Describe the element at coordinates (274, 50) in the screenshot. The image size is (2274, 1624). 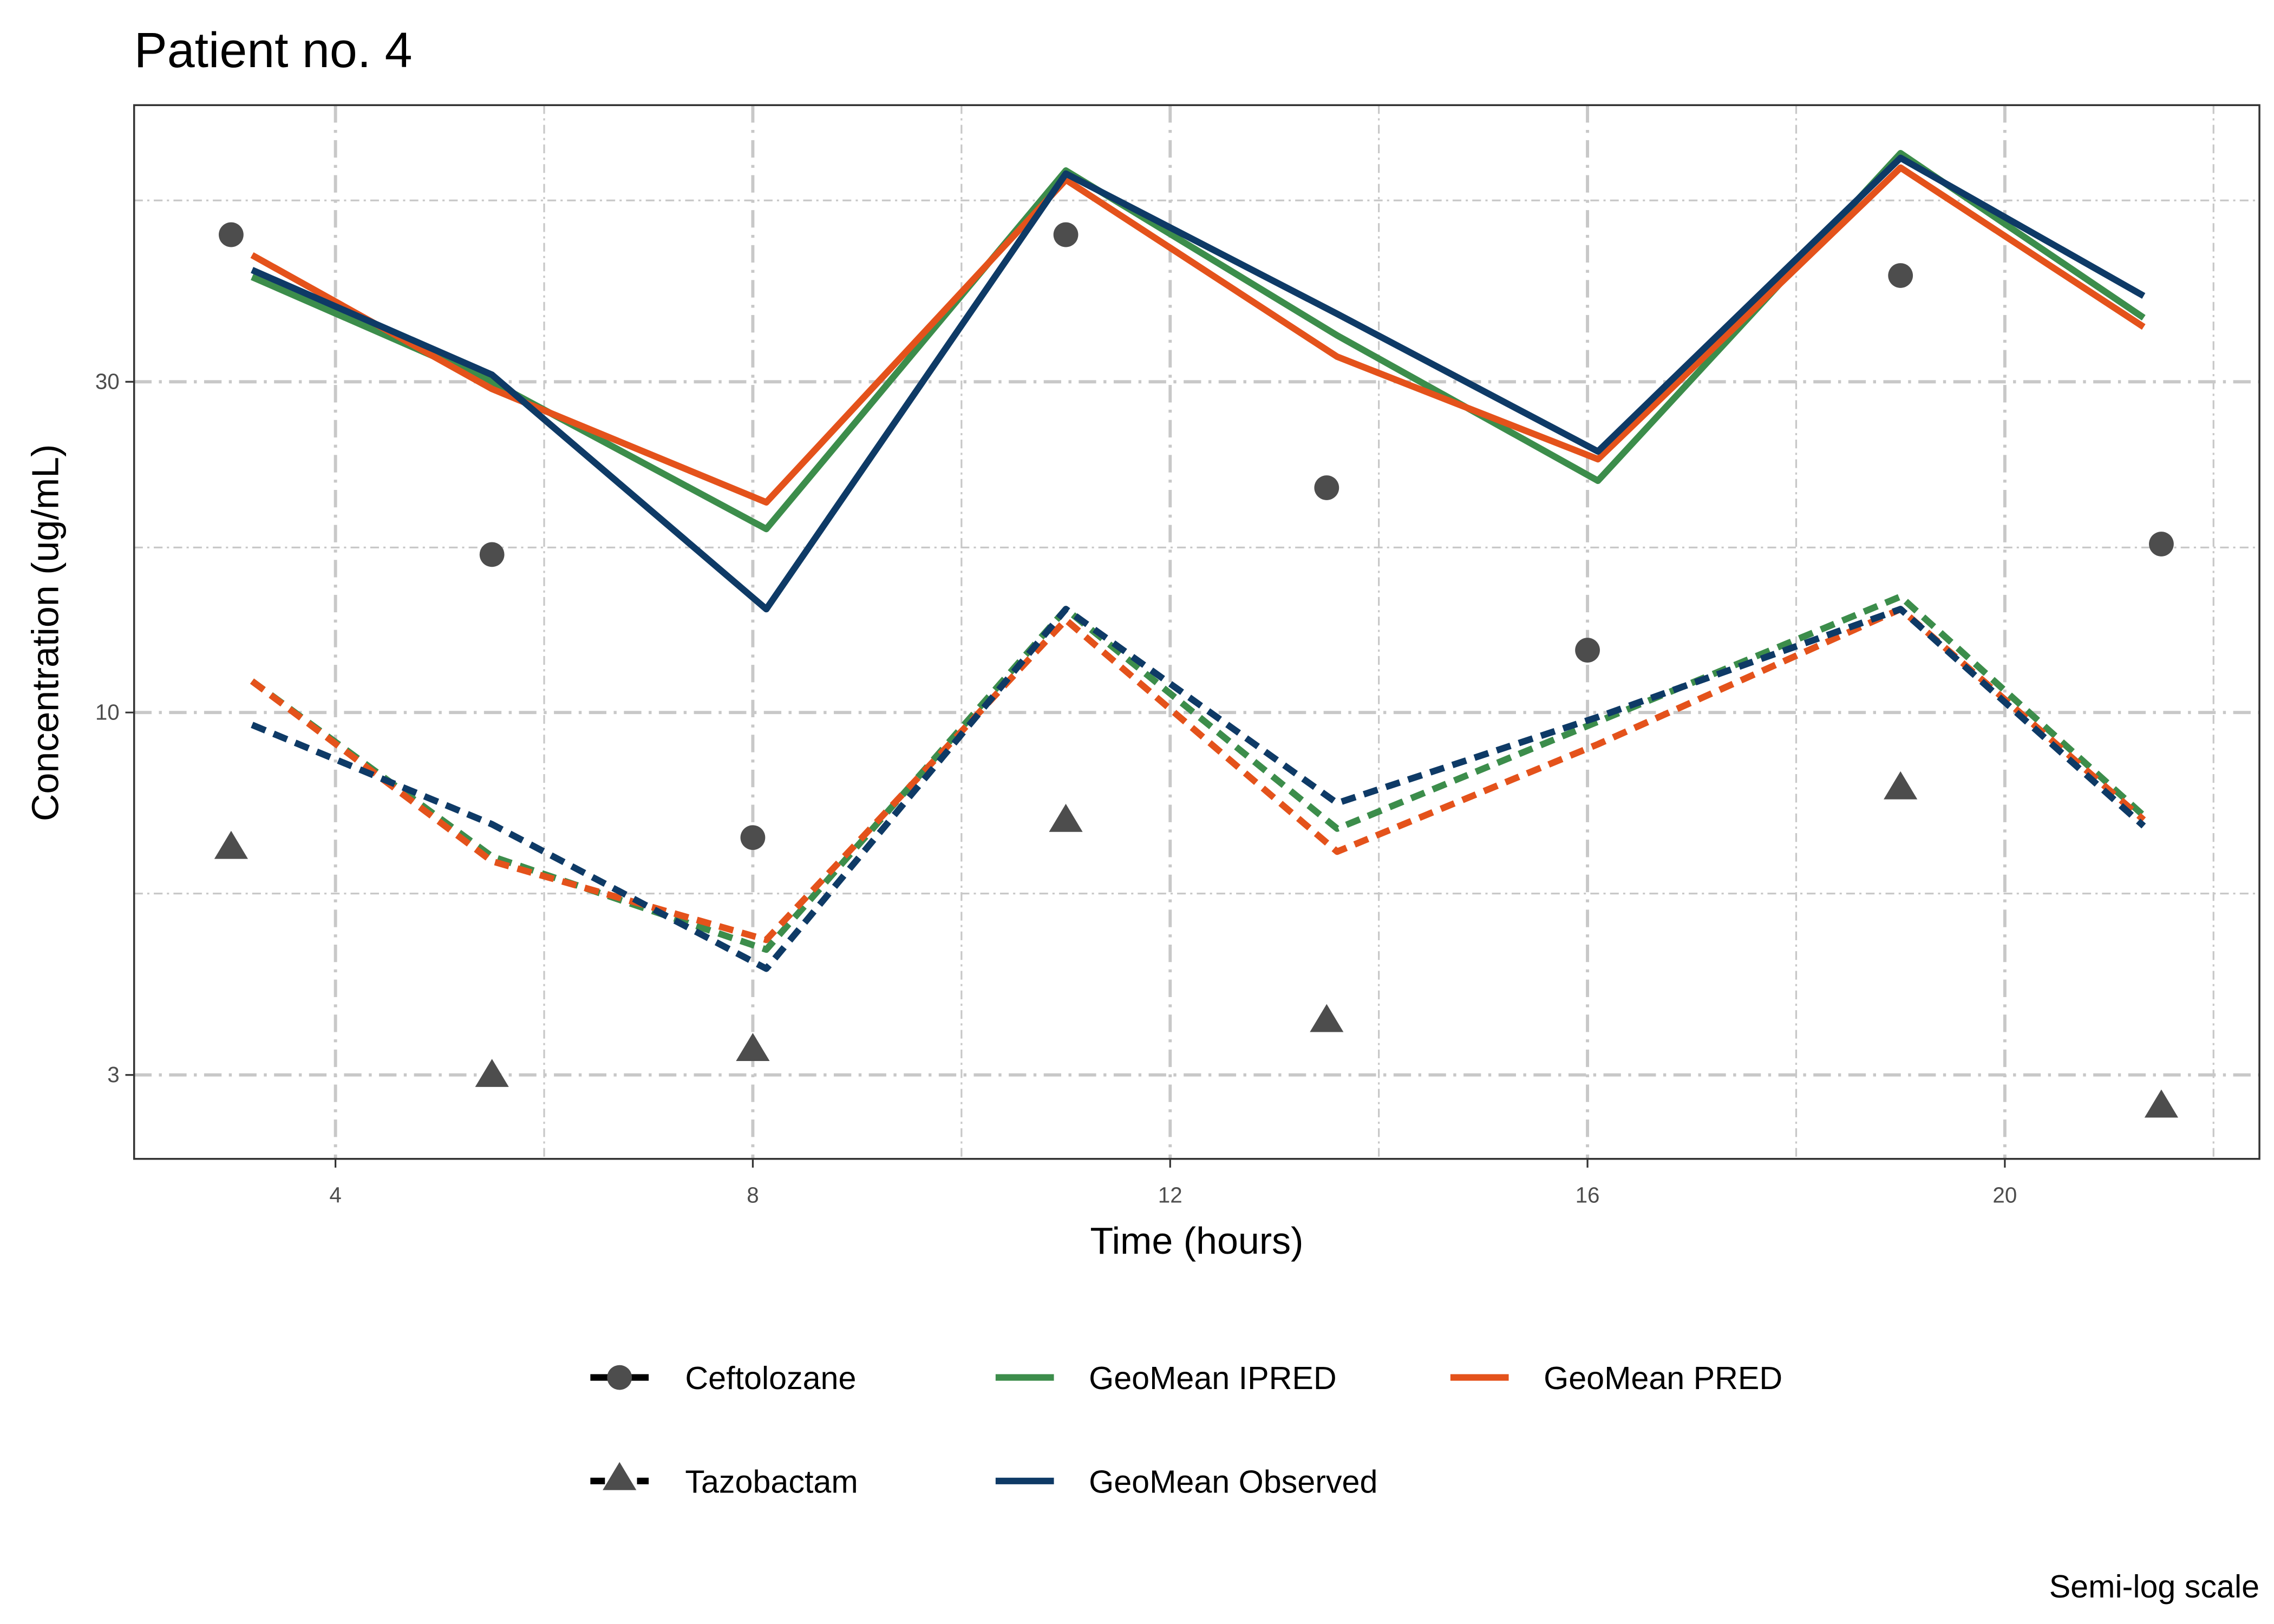
I see `chart-title: Patient no. 4` at that location.